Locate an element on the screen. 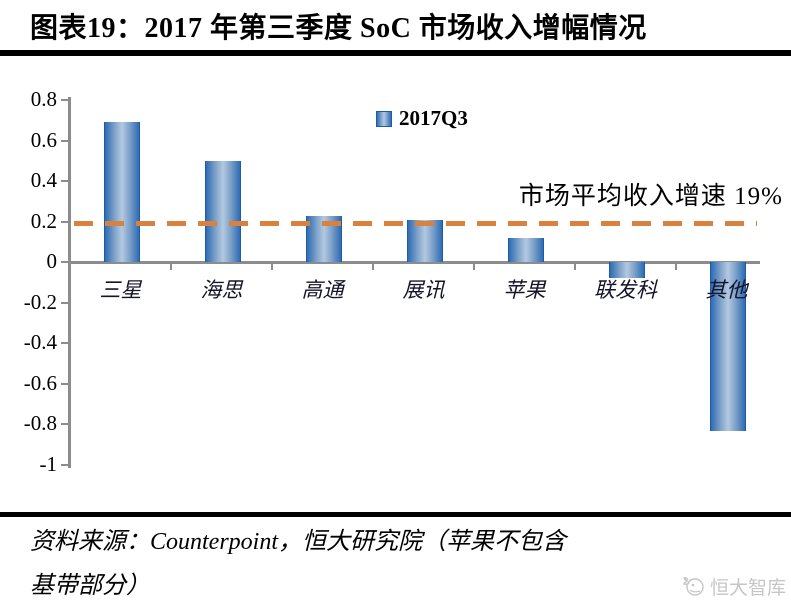 This screenshot has height=613, width=791. title-rule is located at coordinates (395, 53).